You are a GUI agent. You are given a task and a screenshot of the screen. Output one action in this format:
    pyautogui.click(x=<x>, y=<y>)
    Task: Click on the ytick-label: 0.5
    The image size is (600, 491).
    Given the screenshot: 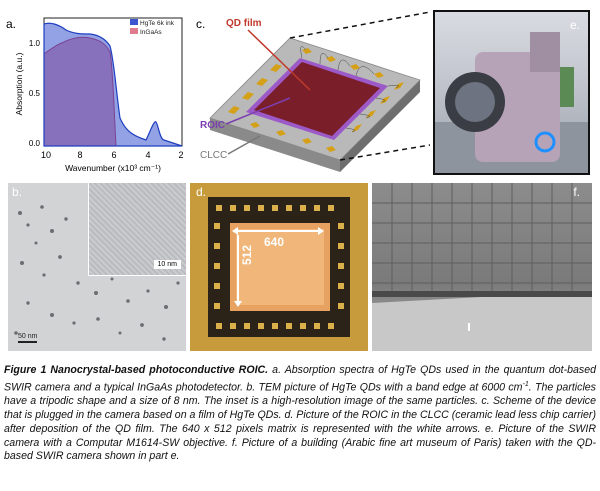 What is the action you would take?
    pyautogui.click(x=35, y=93)
    